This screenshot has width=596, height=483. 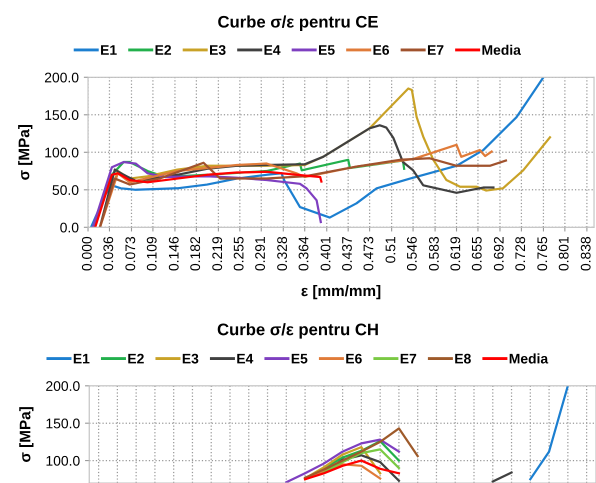 I want to click on x-tick-label: 0.000, so click(x=87, y=253).